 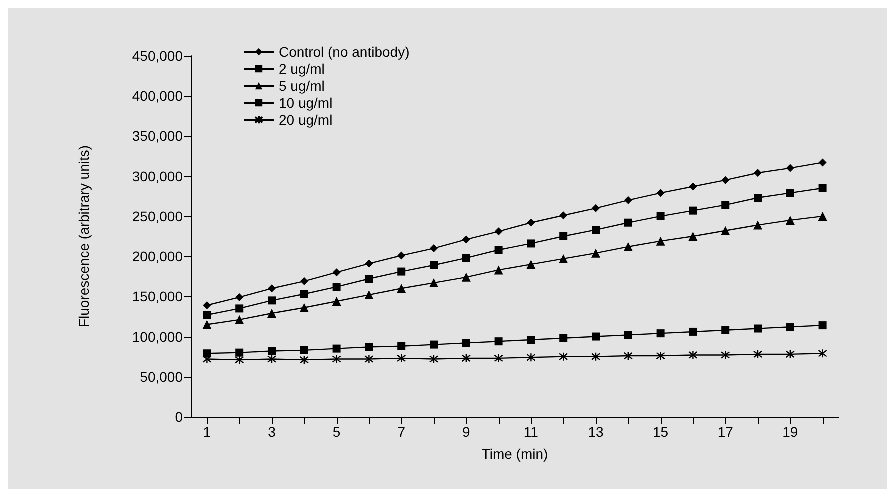 I want to click on y-tick-label: 150,000, so click(x=158, y=296).